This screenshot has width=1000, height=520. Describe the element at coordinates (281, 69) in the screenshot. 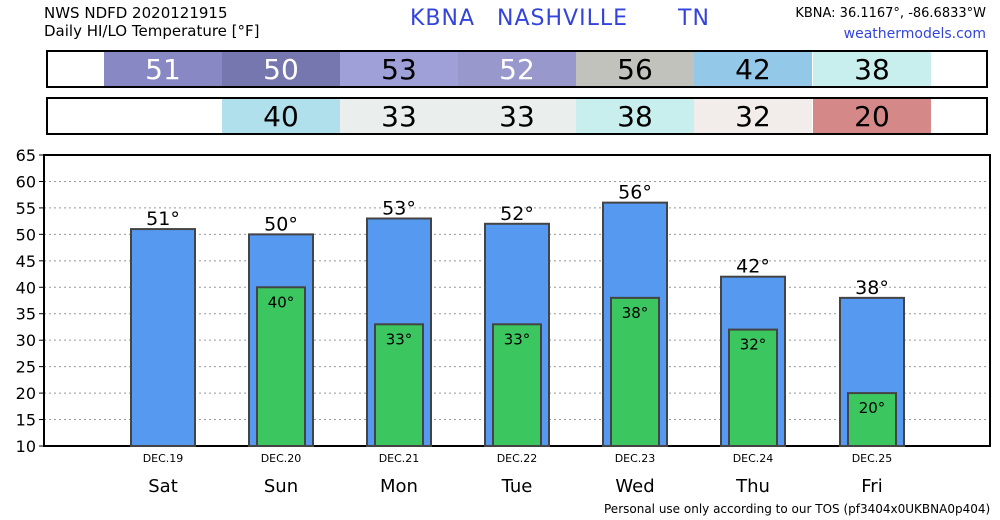

I see `hi-temp-cell-sun: 50` at that location.